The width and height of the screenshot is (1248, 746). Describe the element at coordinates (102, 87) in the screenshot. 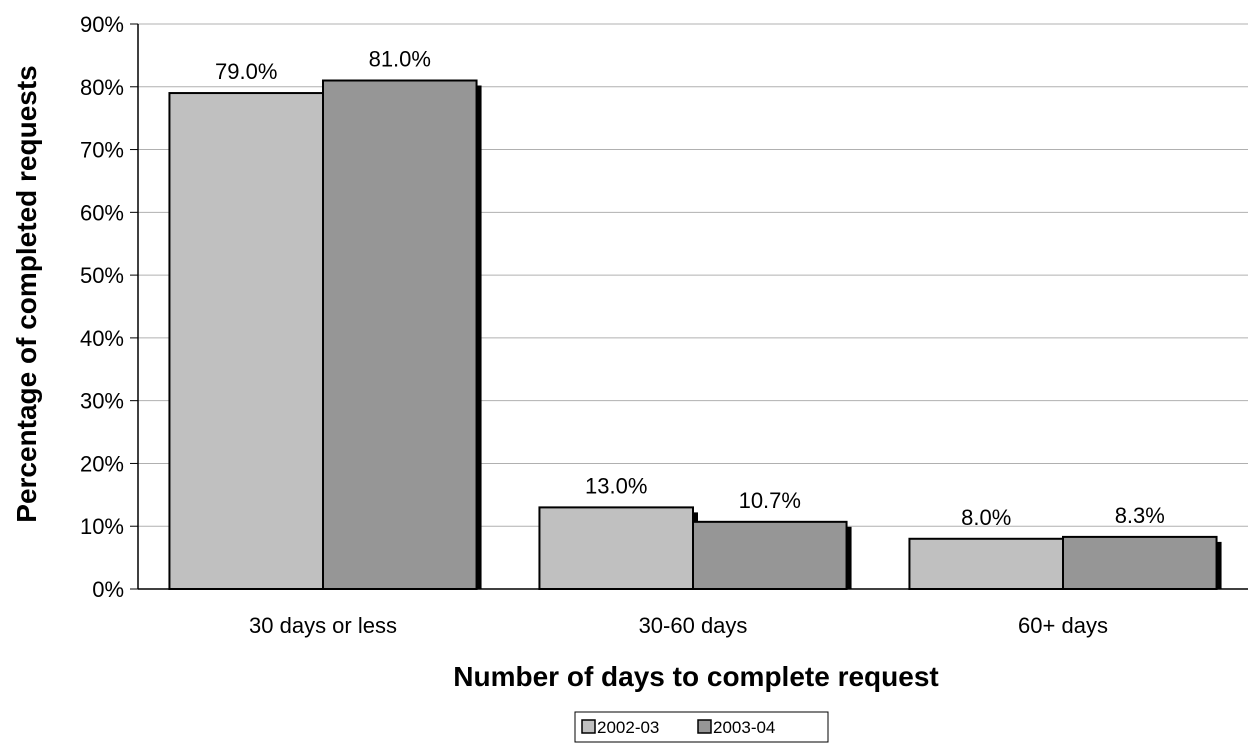

I see `y-tick-label: 80%` at that location.